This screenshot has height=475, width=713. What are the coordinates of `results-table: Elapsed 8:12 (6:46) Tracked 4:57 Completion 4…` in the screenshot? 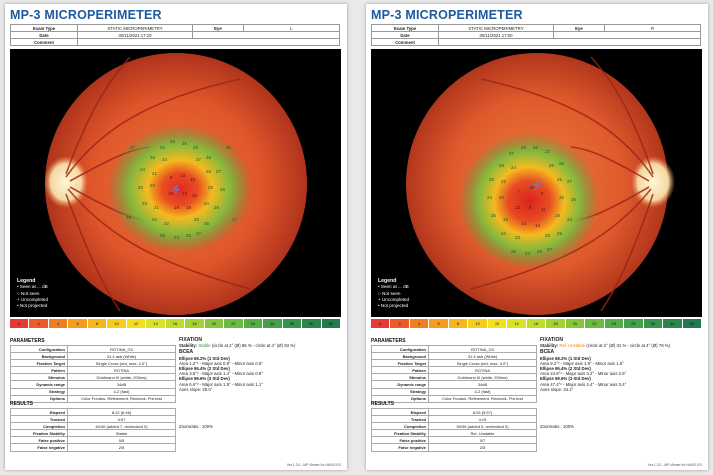 It's located at (93, 429).